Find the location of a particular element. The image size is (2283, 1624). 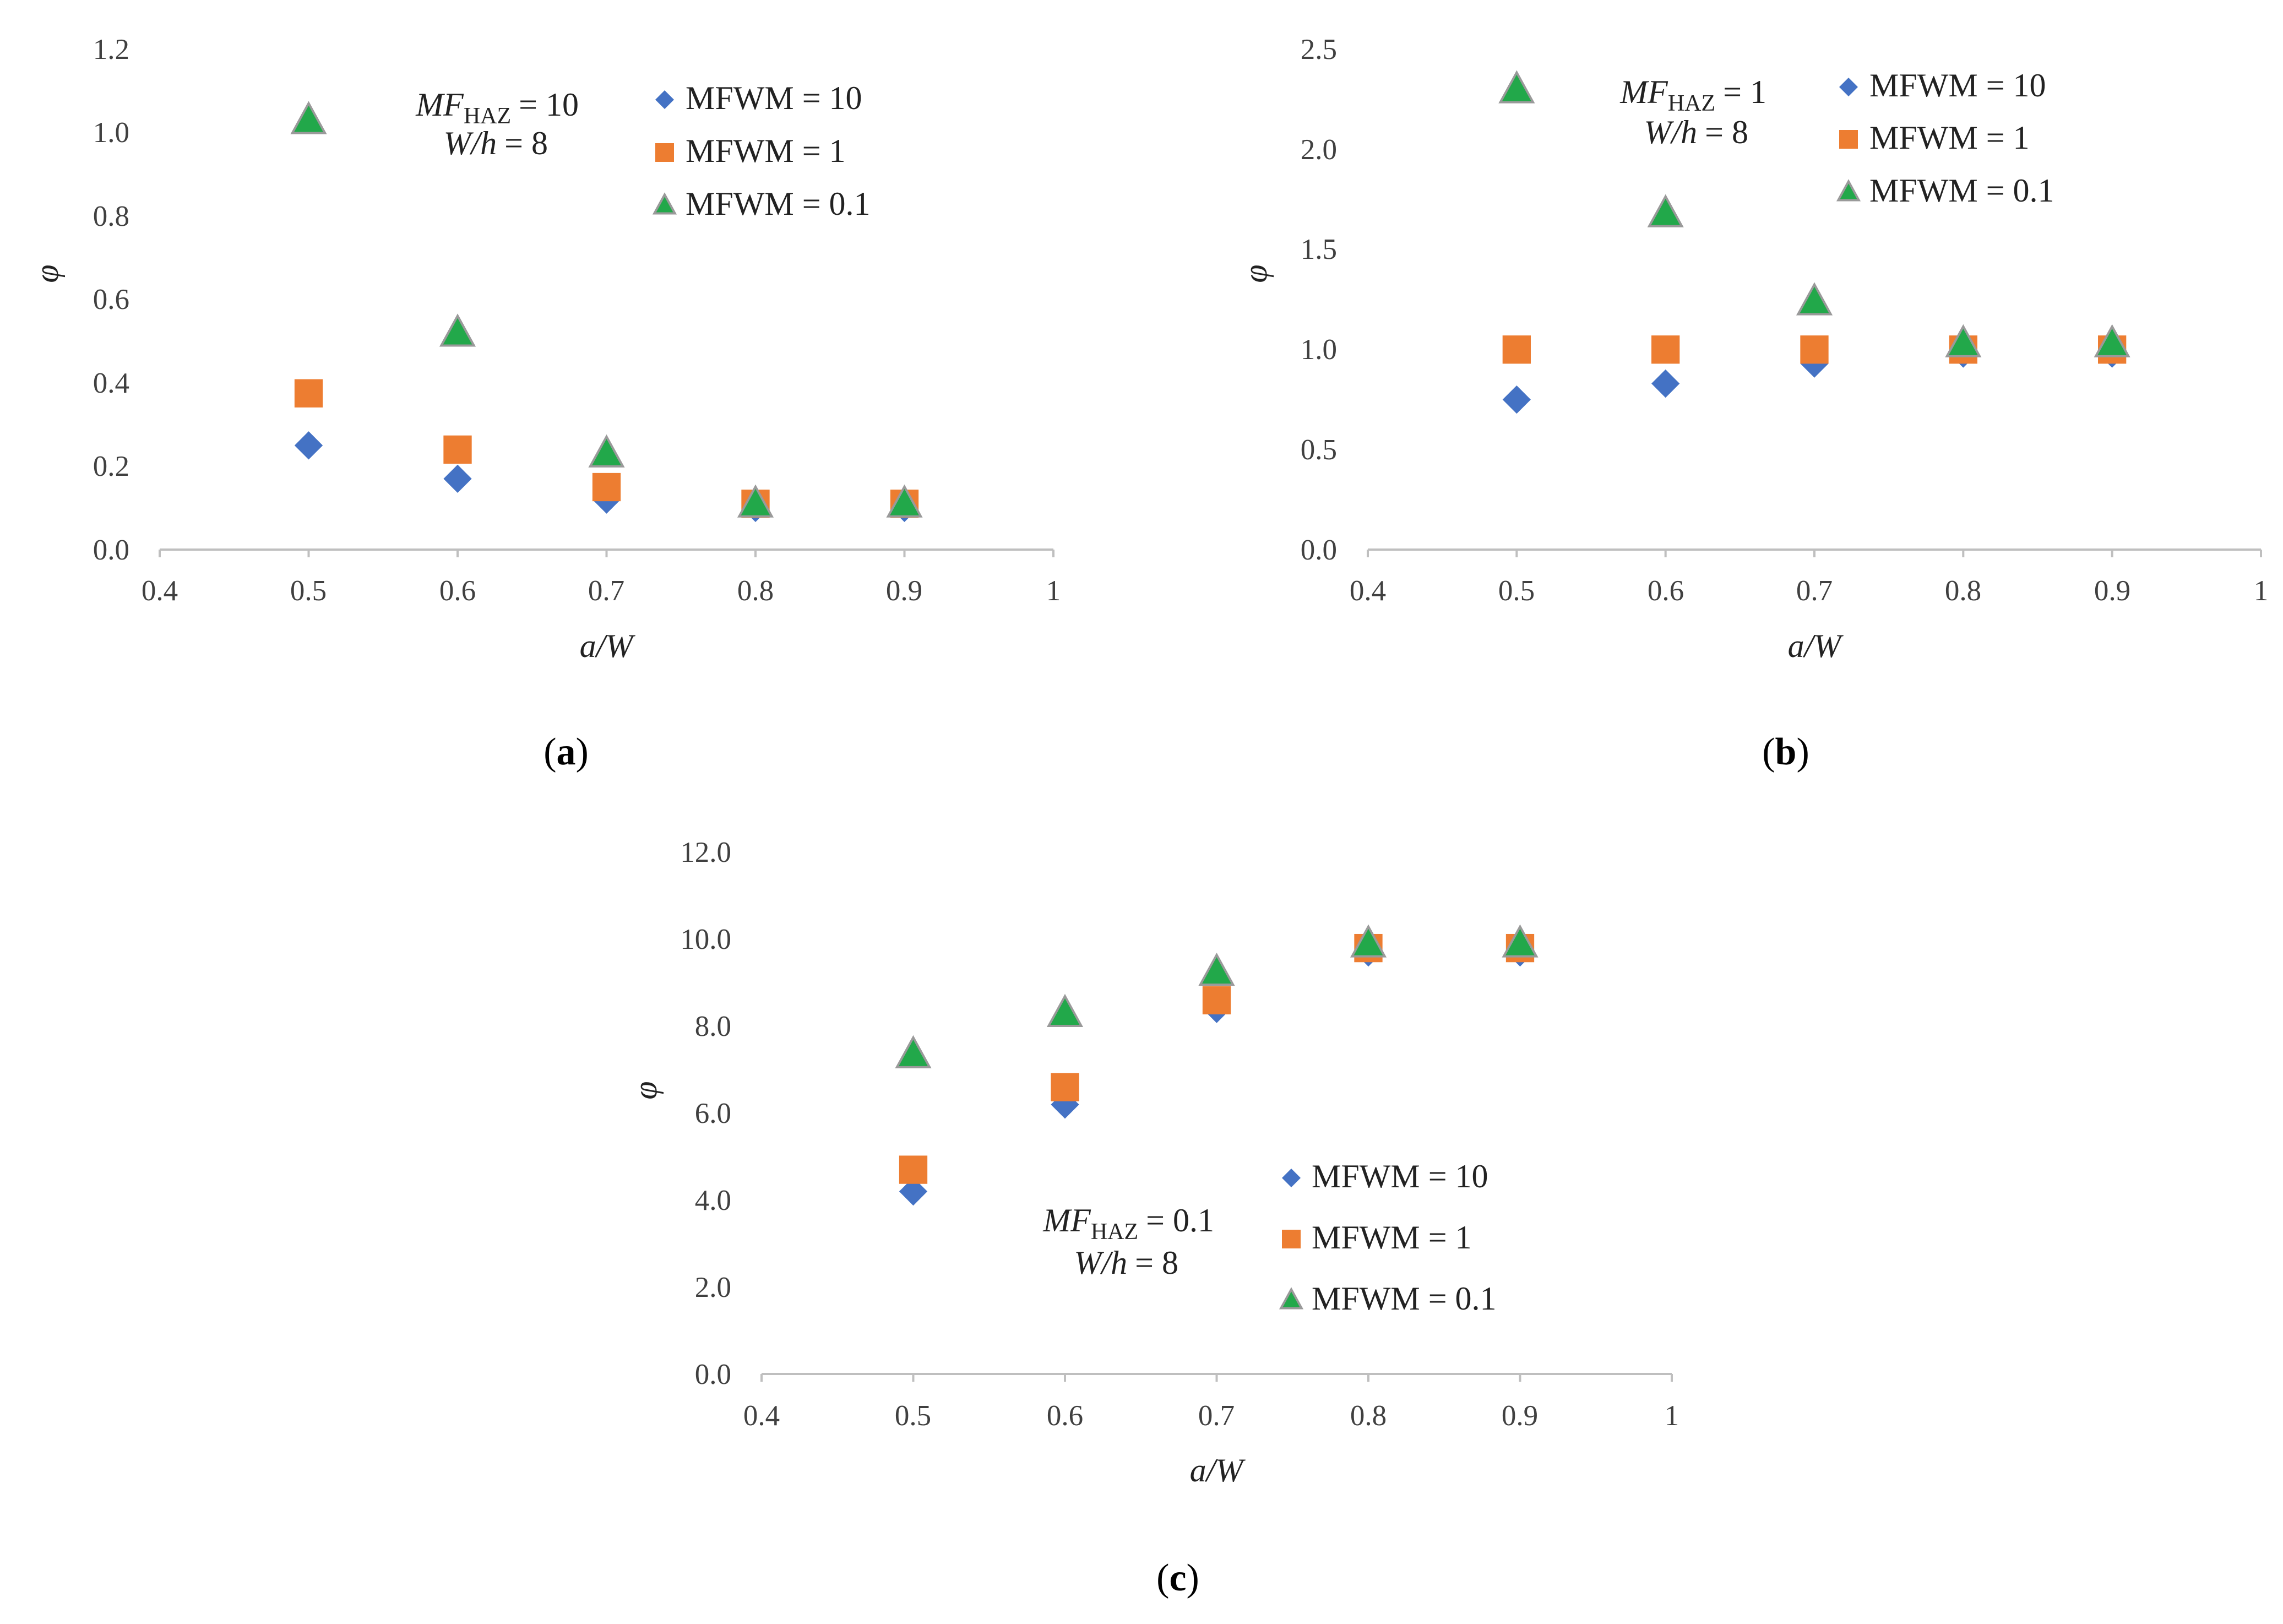

y-axis-label: φ is located at coordinates (645, 1090).